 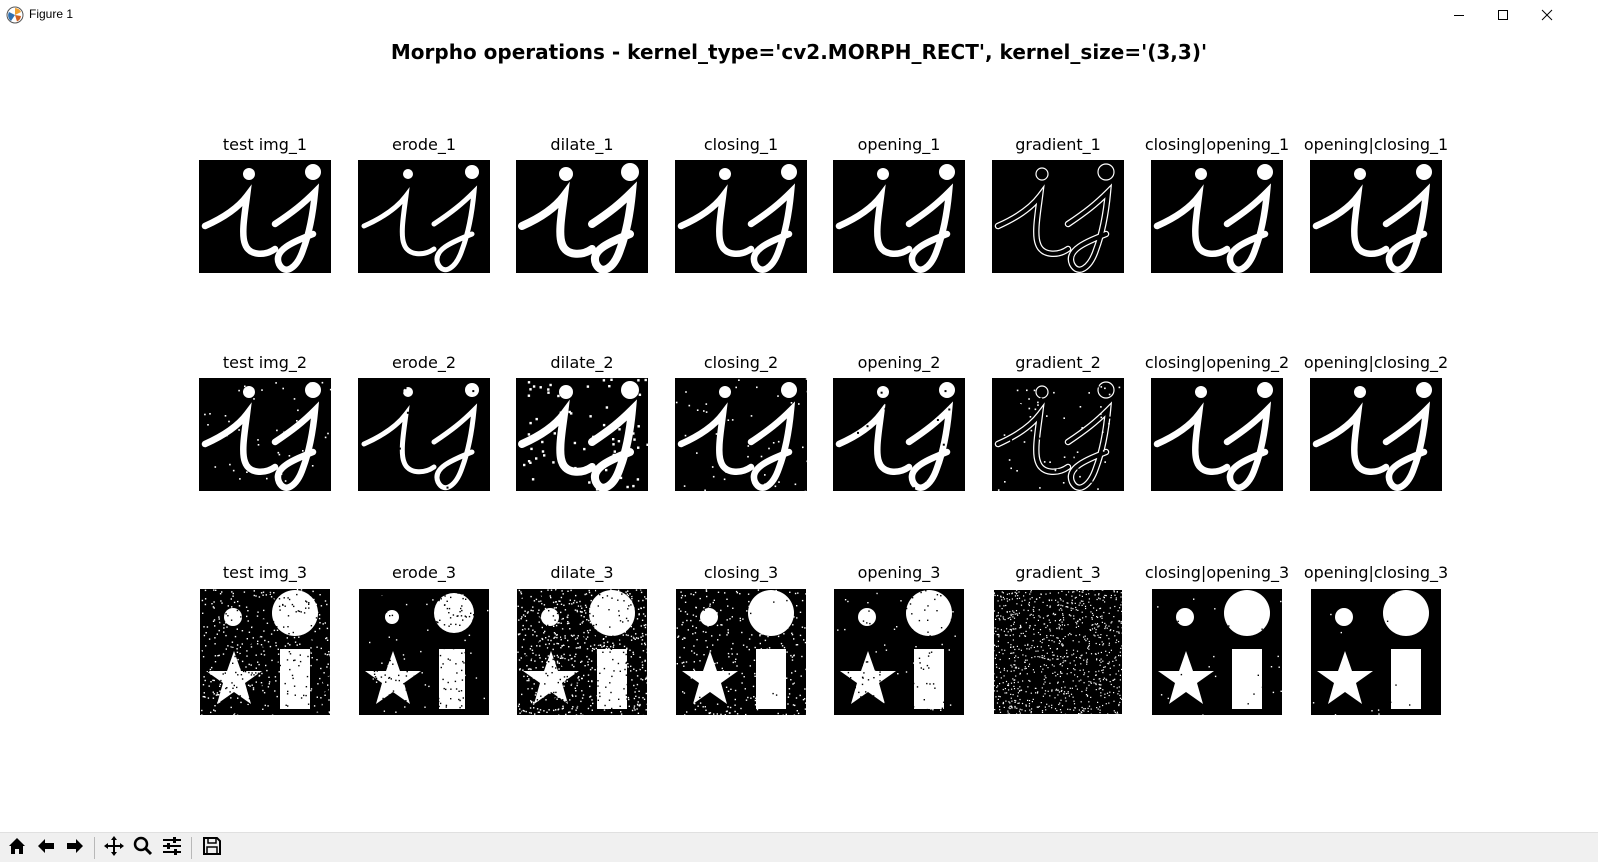 I want to click on save-button, so click(x=212, y=848).